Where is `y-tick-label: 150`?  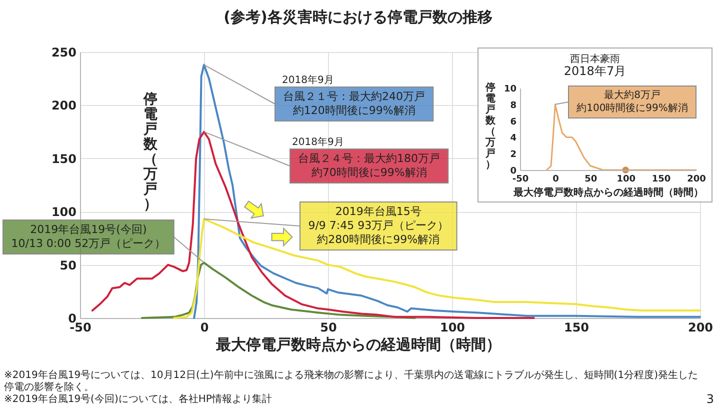
y-tick-label: 150 is located at coordinates (63, 159).